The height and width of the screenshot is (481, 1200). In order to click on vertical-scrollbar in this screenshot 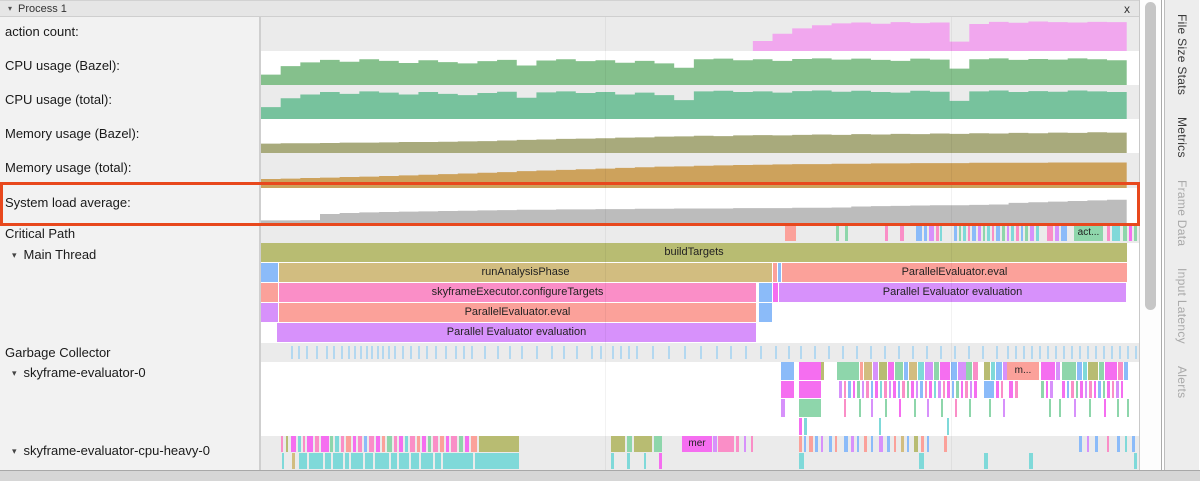, I will do `click(1151, 240)`.